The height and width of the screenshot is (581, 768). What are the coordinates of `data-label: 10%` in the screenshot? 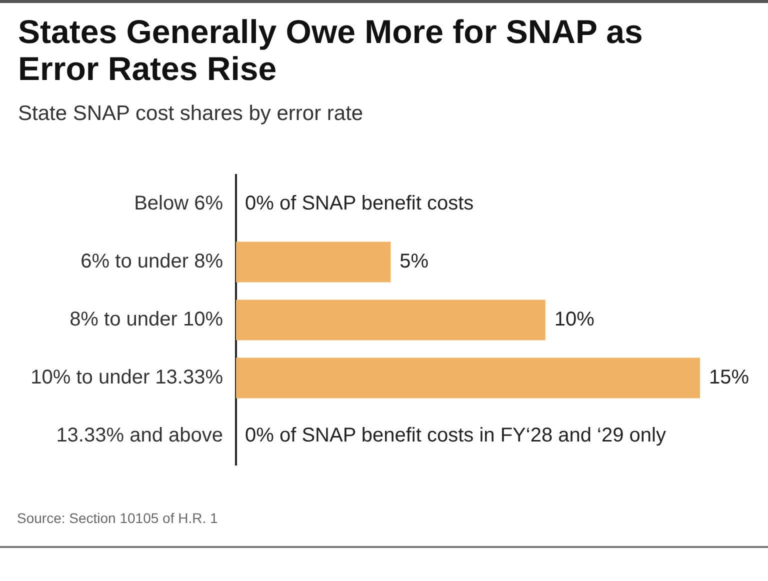 It's located at (574, 319).